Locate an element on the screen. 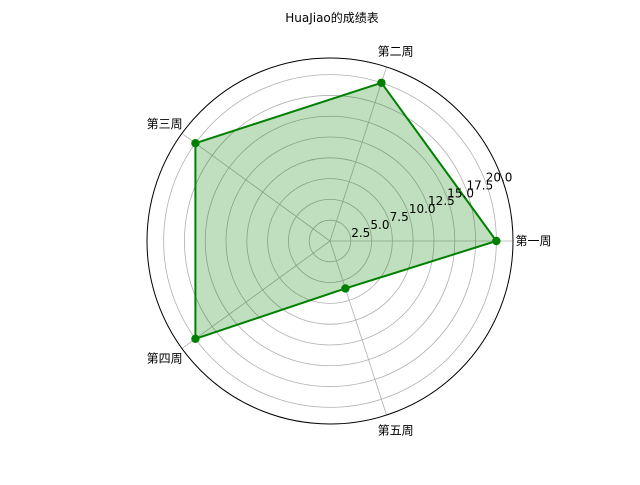  radial-tick-label: 15.0 is located at coordinates (460, 193).